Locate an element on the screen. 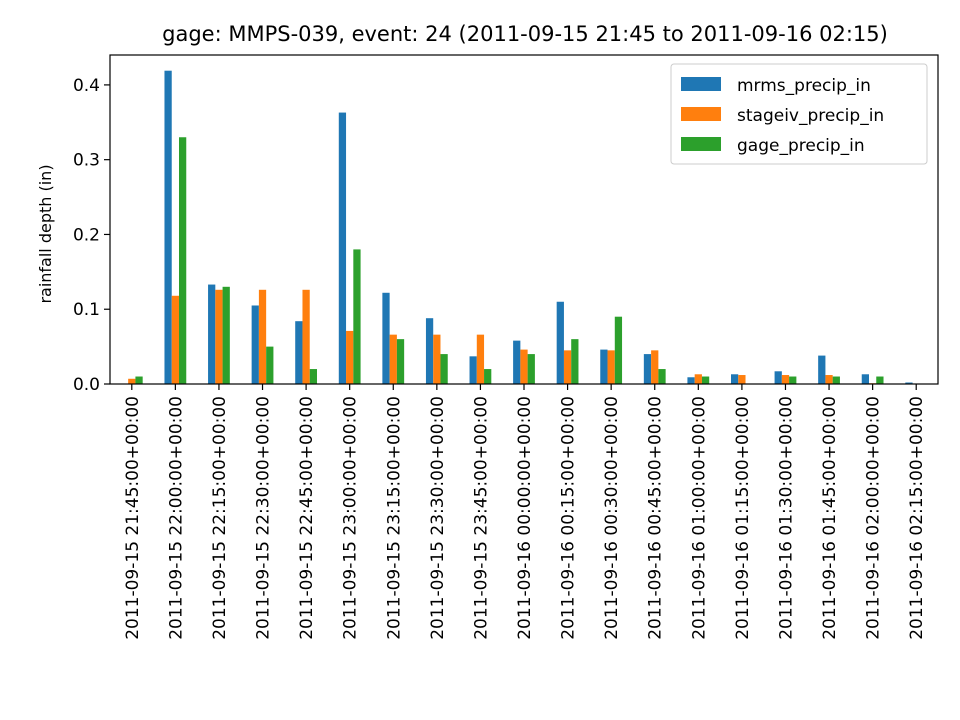 The image size is (960, 720). y-ticks-group: 0.0 0.1 0.2 0.3 0.4 is located at coordinates (91, 235).